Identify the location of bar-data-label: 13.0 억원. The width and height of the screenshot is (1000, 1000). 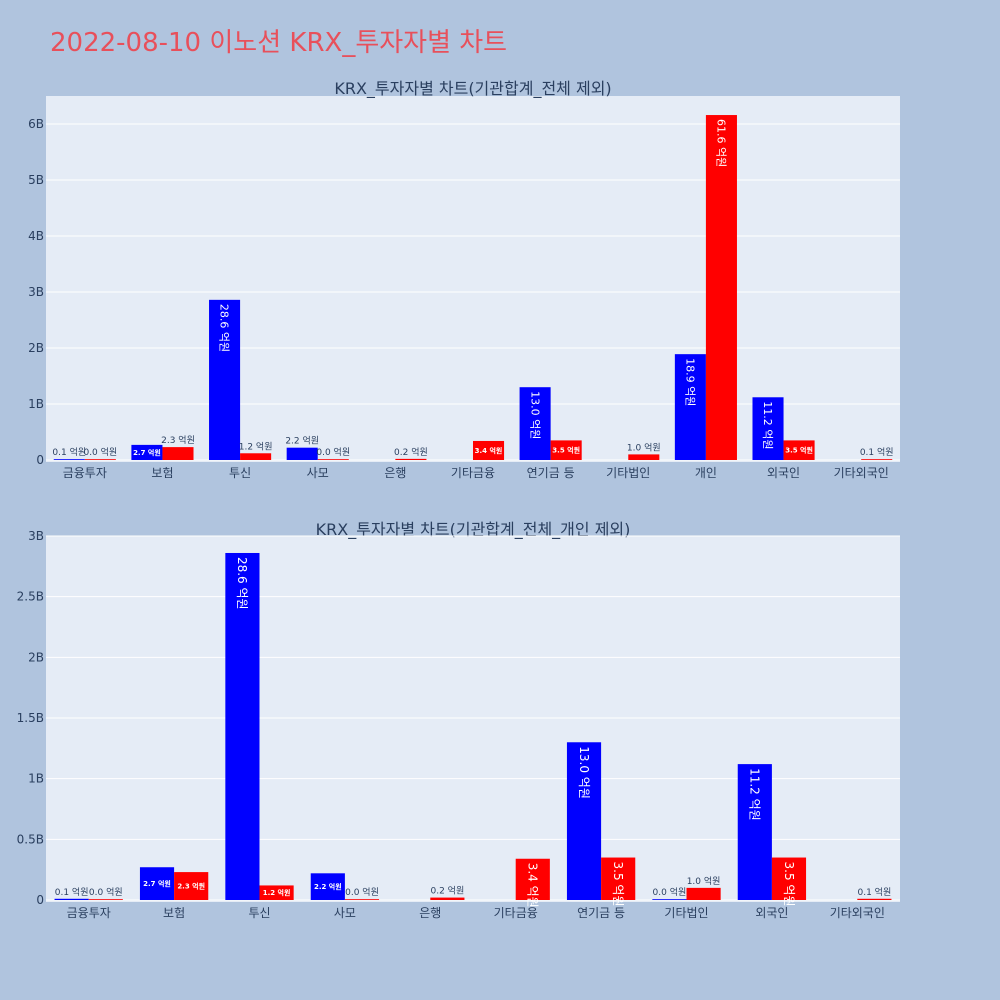
(534, 415).